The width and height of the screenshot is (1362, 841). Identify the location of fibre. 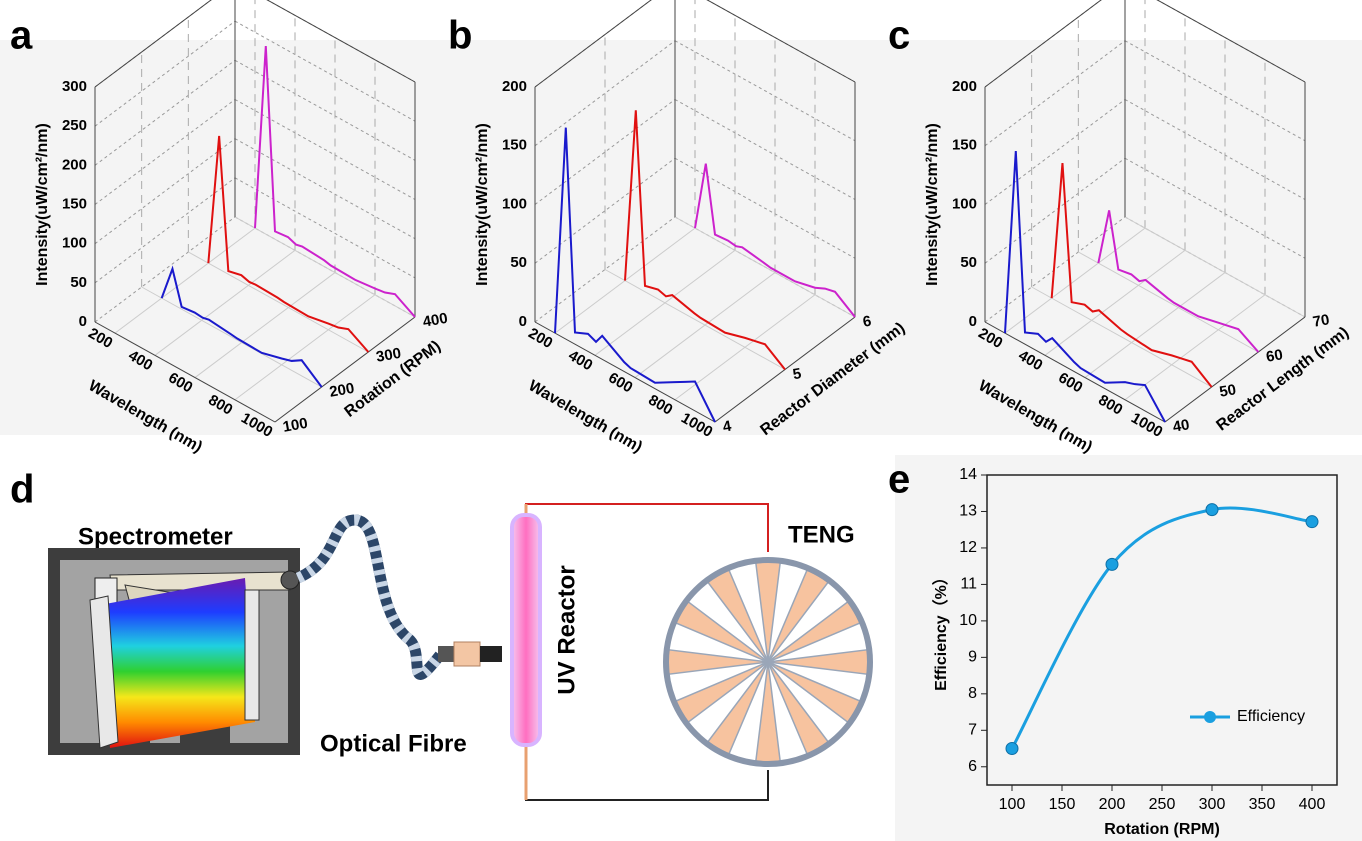
(370, 597).